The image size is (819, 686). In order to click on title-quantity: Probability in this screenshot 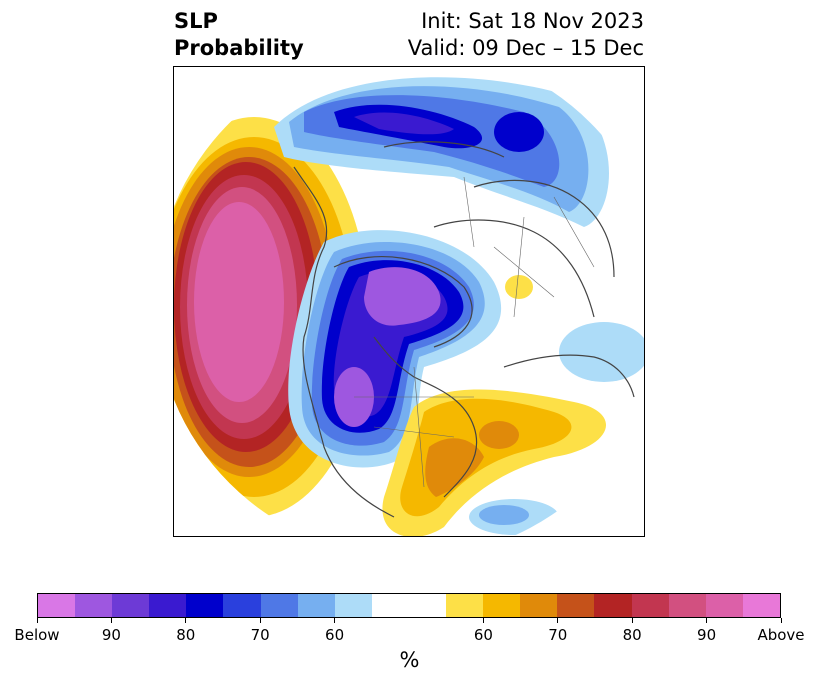, I will do `click(239, 48)`.